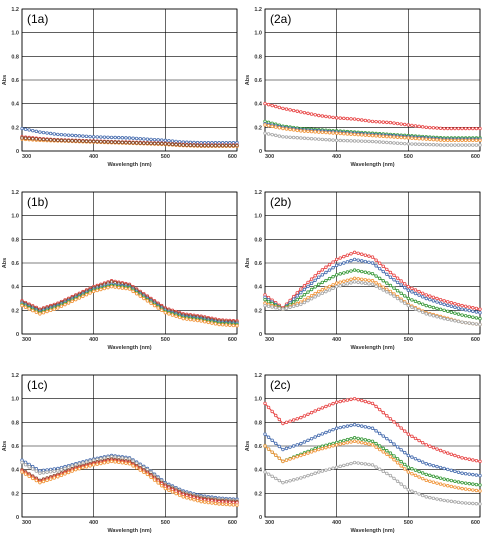  What do you see at coordinates (165, 523) in the screenshot?
I see `x-tick-label: 500` at bounding box center [165, 523].